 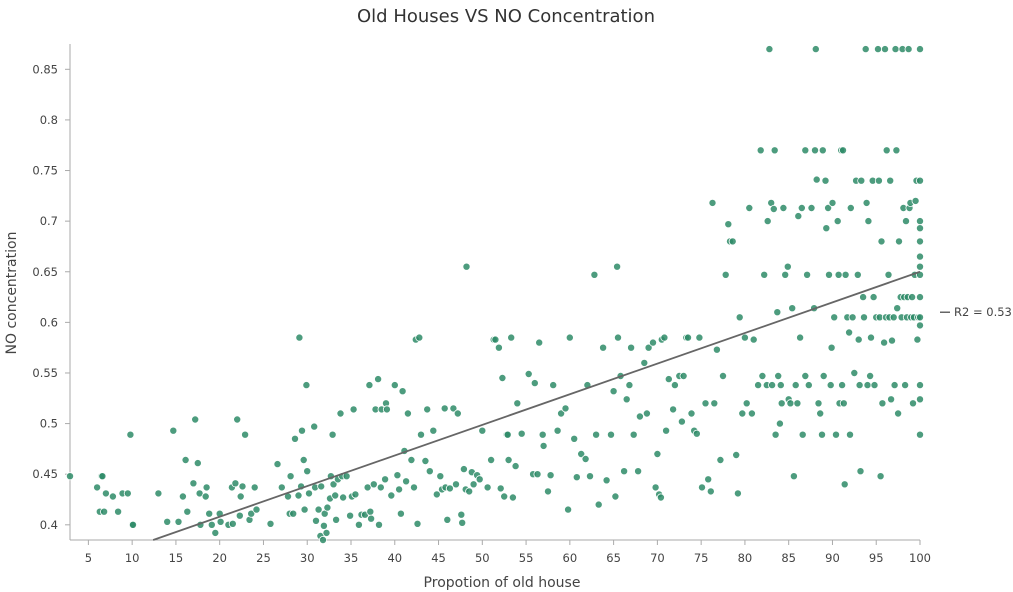 What do you see at coordinates (45, 272) in the screenshot?
I see `y-tick-label: 0.65` at bounding box center [45, 272].